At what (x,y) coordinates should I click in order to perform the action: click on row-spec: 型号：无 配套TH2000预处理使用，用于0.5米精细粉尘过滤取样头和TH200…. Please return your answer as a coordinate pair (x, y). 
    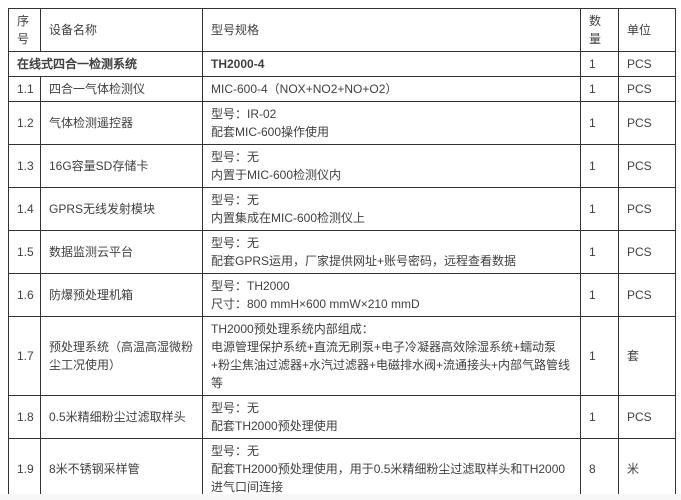
    Looking at the image, I should click on (391, 469).